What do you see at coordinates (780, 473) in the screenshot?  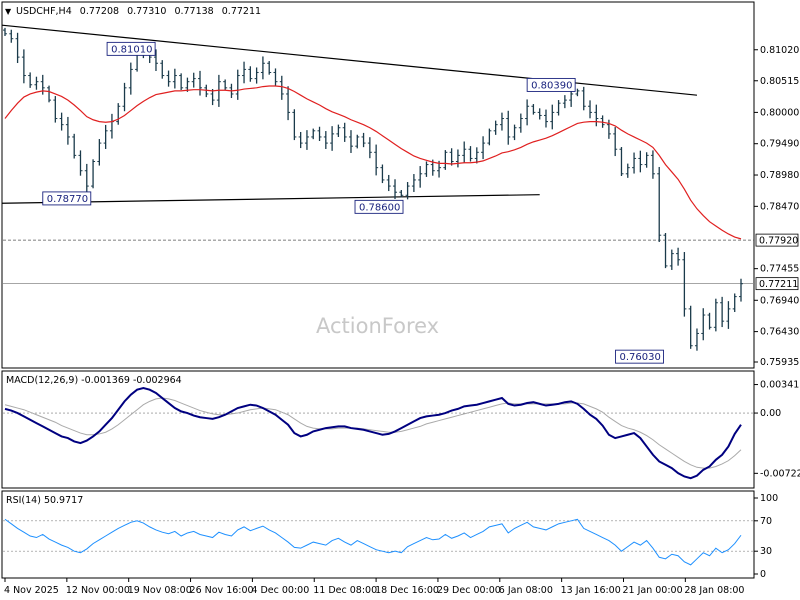 I see `macd-ytick-label: -0.007222` at bounding box center [780, 473].